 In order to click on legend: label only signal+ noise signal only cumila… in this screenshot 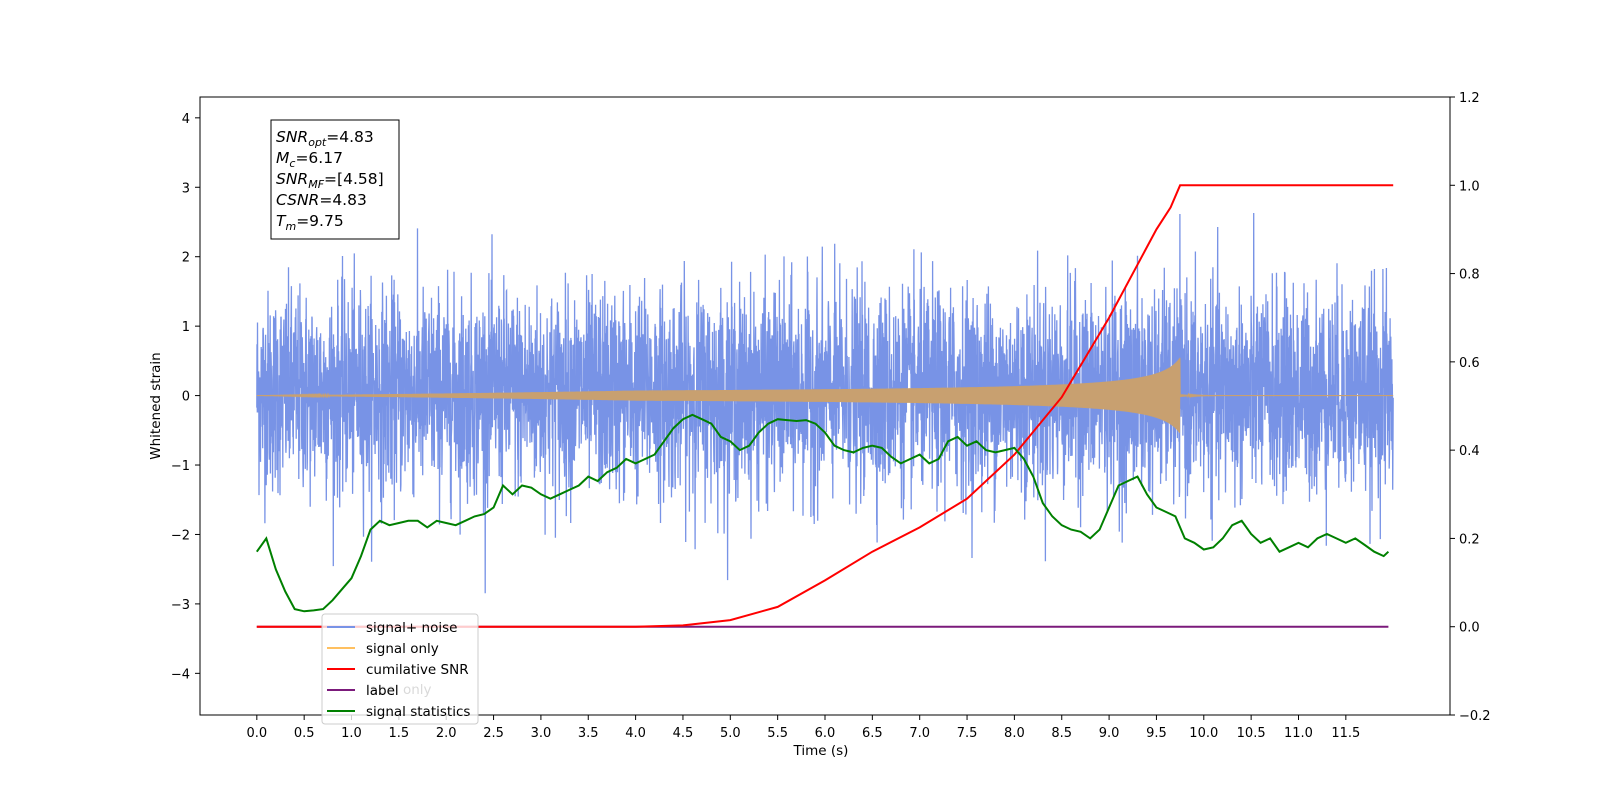, I will do `click(400, 669)`.